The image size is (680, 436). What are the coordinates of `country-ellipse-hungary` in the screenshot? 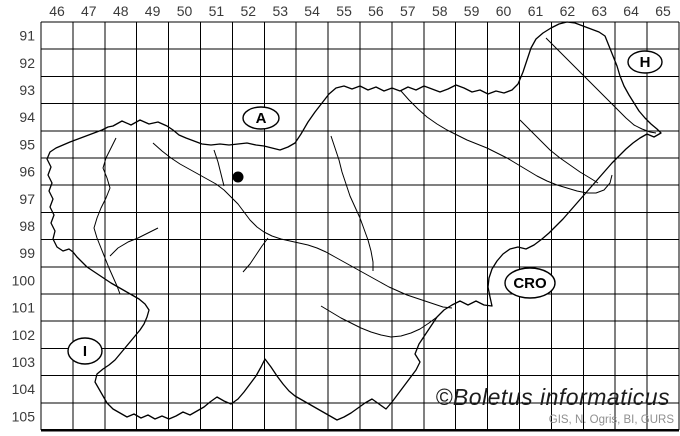 It's located at (645, 62).